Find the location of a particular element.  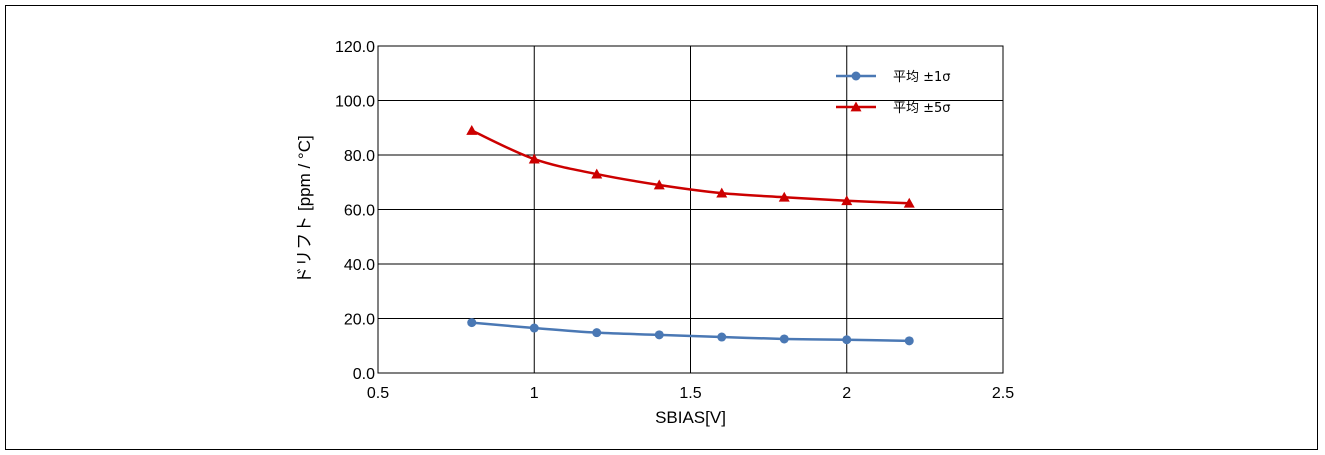

y-tick-label: 100.0 is located at coordinates (355, 102).